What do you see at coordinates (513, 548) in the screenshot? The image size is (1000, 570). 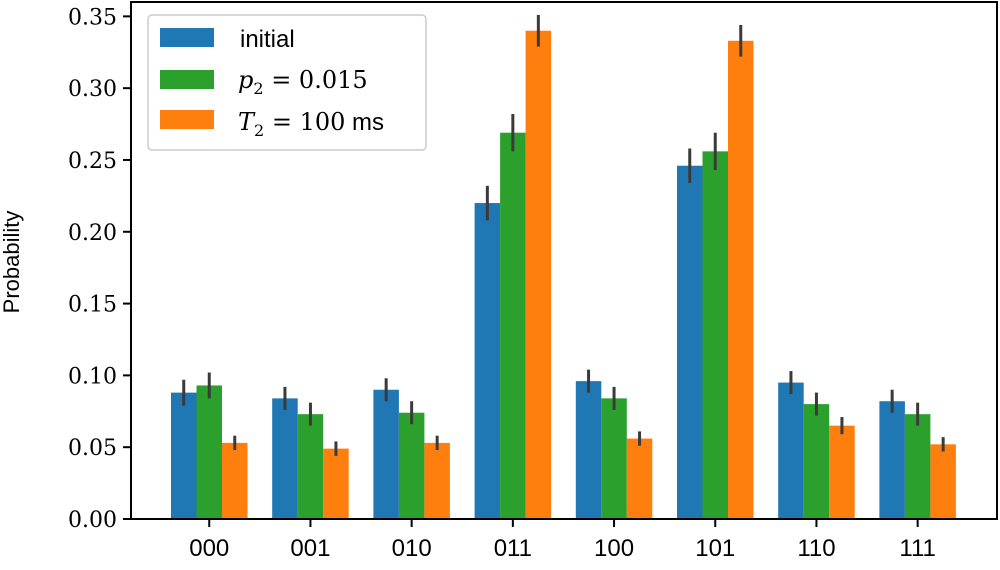 I see `x-tick-label: 011` at bounding box center [513, 548].